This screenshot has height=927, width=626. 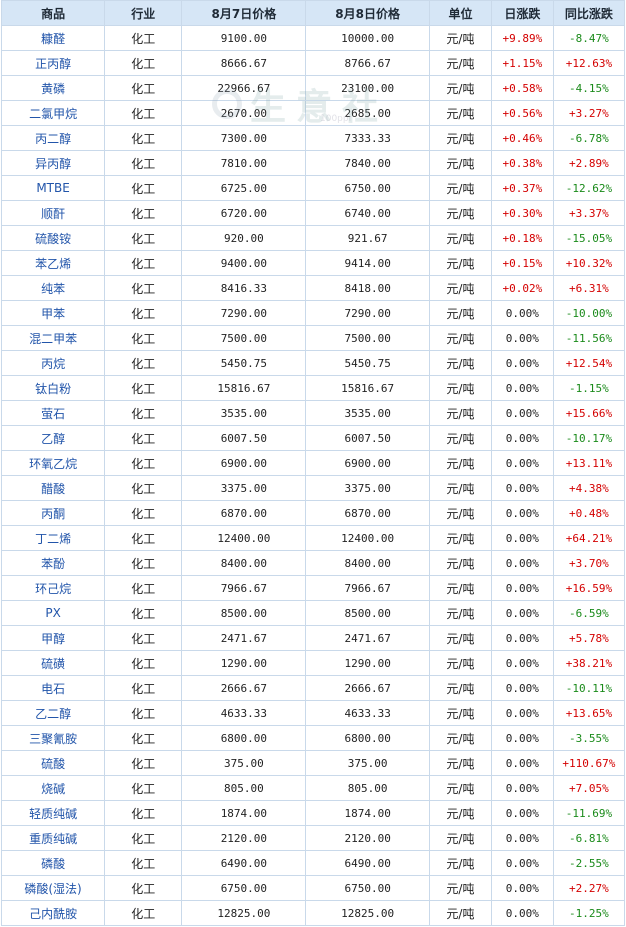 I want to click on cell-name: 醋酸, so click(x=53, y=488).